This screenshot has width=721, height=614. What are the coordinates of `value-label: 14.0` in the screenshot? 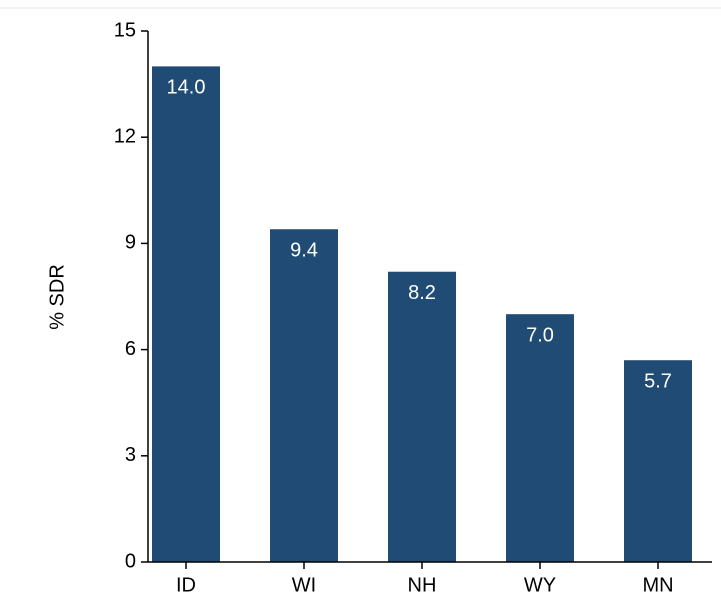 It's located at (186, 88).